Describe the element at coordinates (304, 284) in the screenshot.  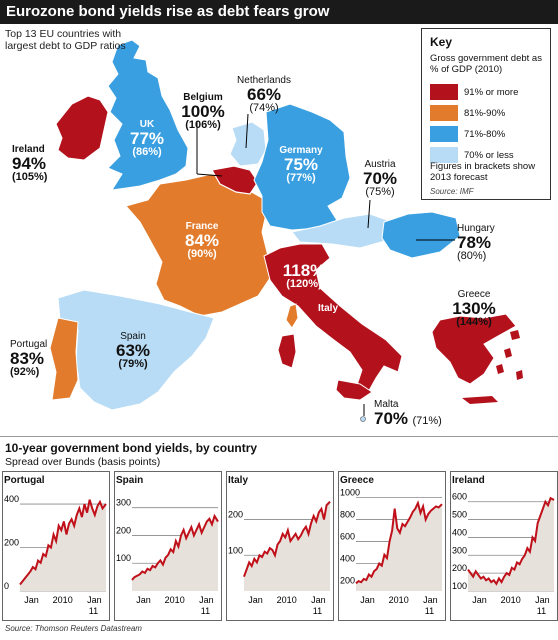
I see `label-forecast: (120%)` at that location.